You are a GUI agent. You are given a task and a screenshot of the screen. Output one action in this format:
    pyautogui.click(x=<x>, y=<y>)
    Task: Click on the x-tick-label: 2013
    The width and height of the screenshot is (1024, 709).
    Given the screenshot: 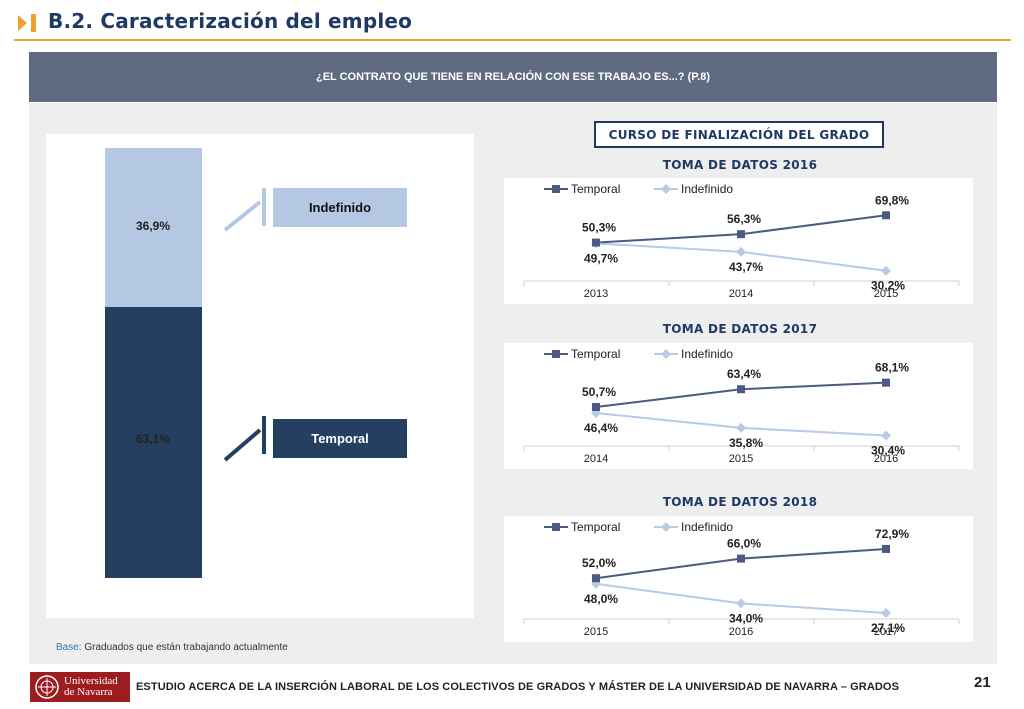 What is the action you would take?
    pyautogui.click(x=596, y=294)
    